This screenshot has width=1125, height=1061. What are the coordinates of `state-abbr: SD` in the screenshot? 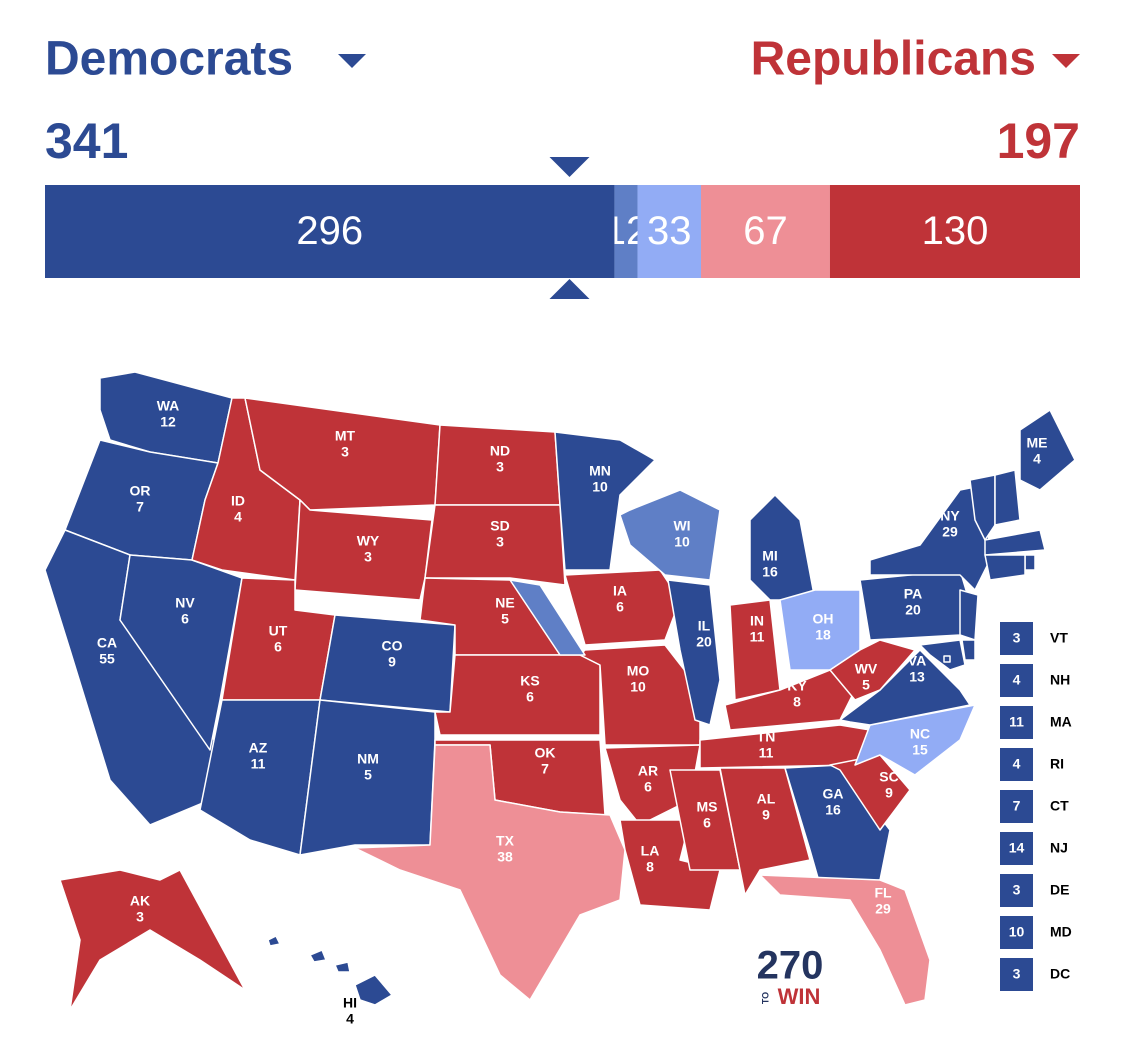 It's located at (499, 526).